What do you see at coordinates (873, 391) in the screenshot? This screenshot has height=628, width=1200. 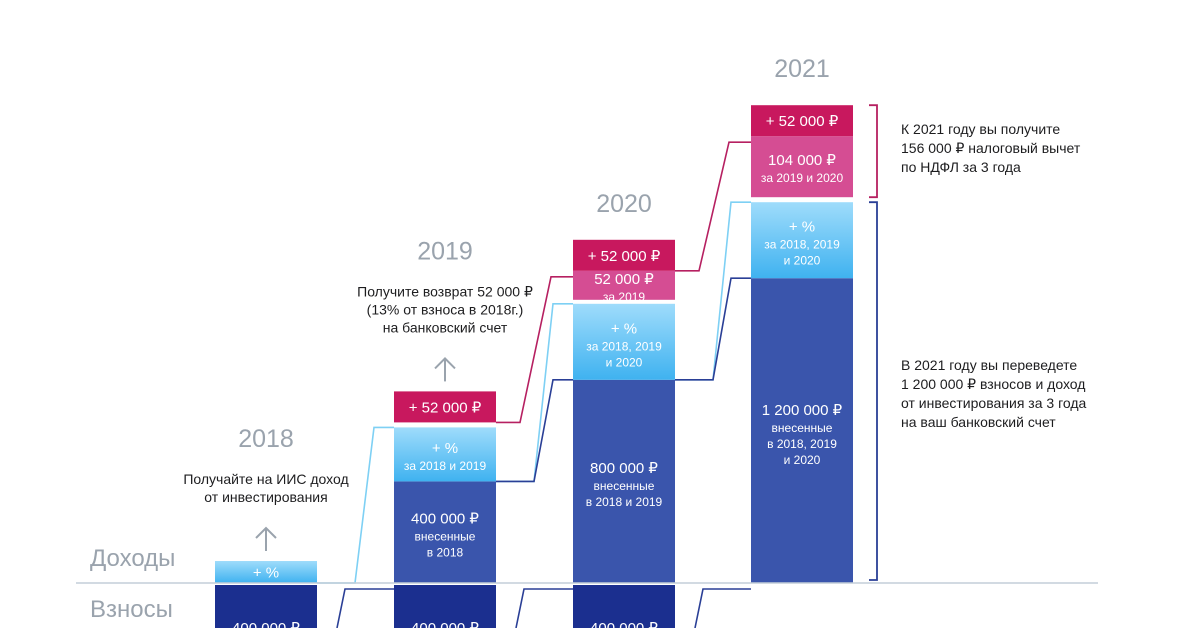 I see `bracket-balance` at bounding box center [873, 391].